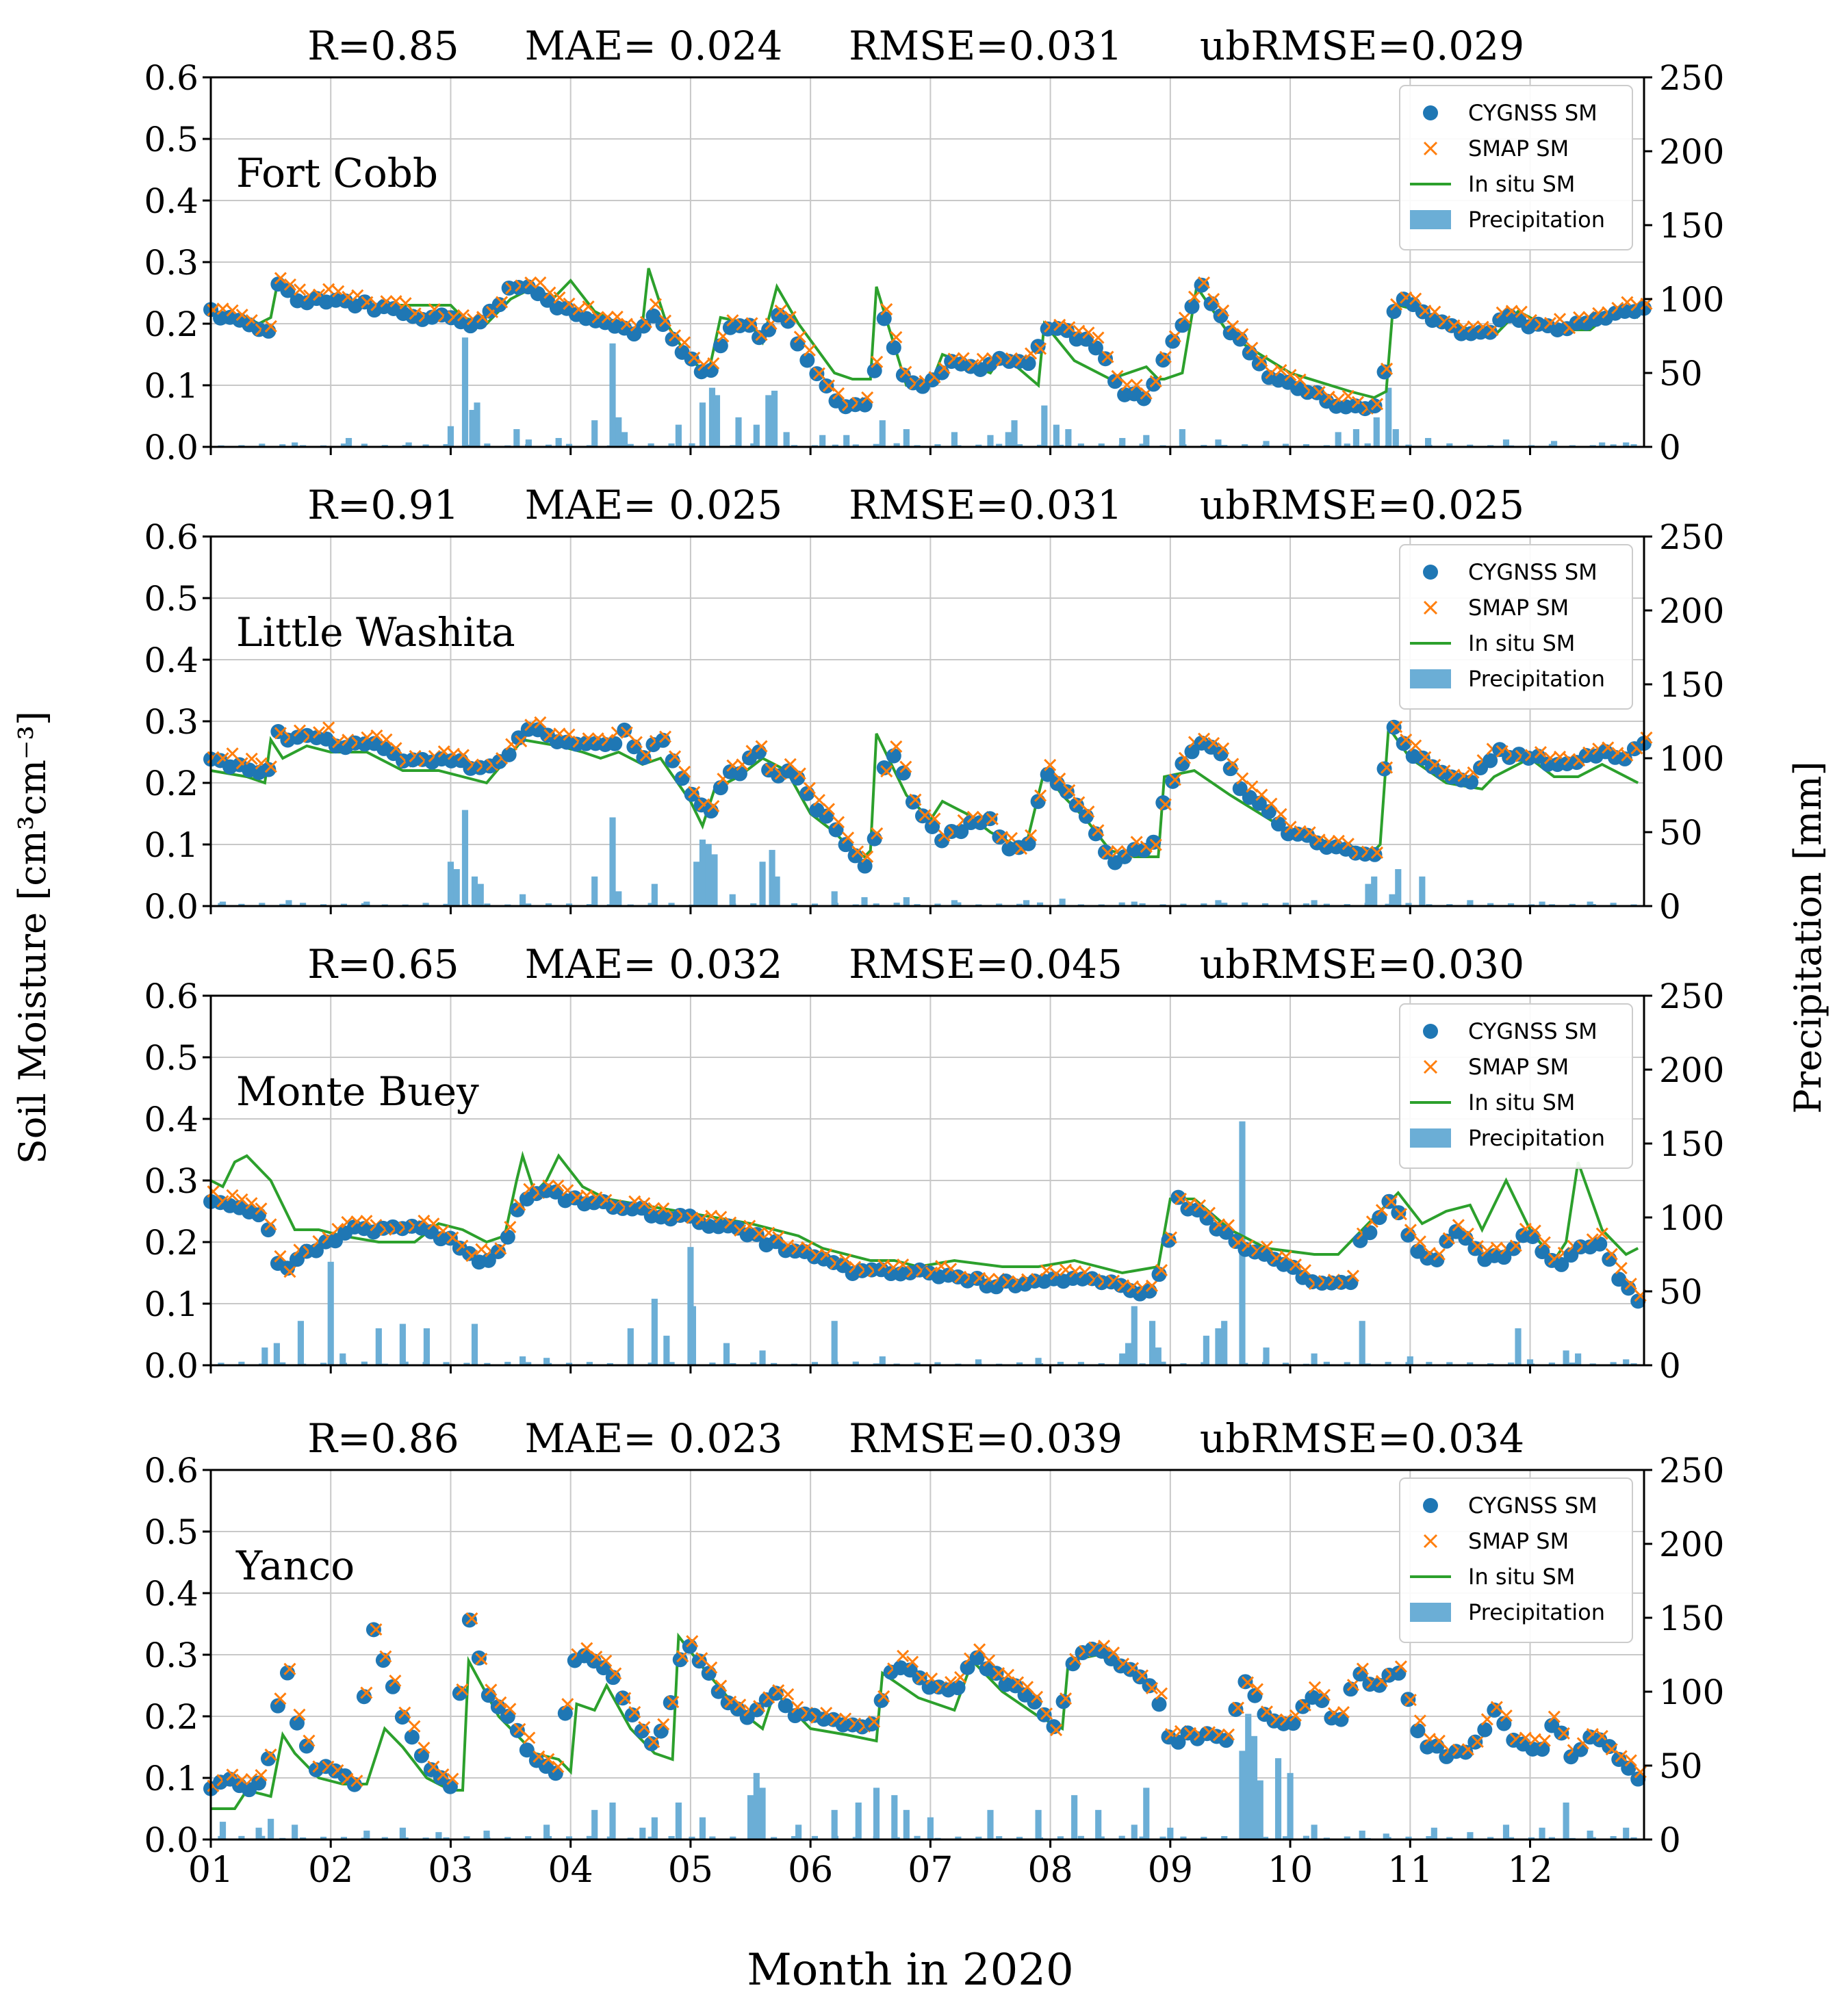 The image size is (1848, 2001). Describe the element at coordinates (654, 46) in the screenshot. I see `stat-mae: MAE= 0.024` at that location.